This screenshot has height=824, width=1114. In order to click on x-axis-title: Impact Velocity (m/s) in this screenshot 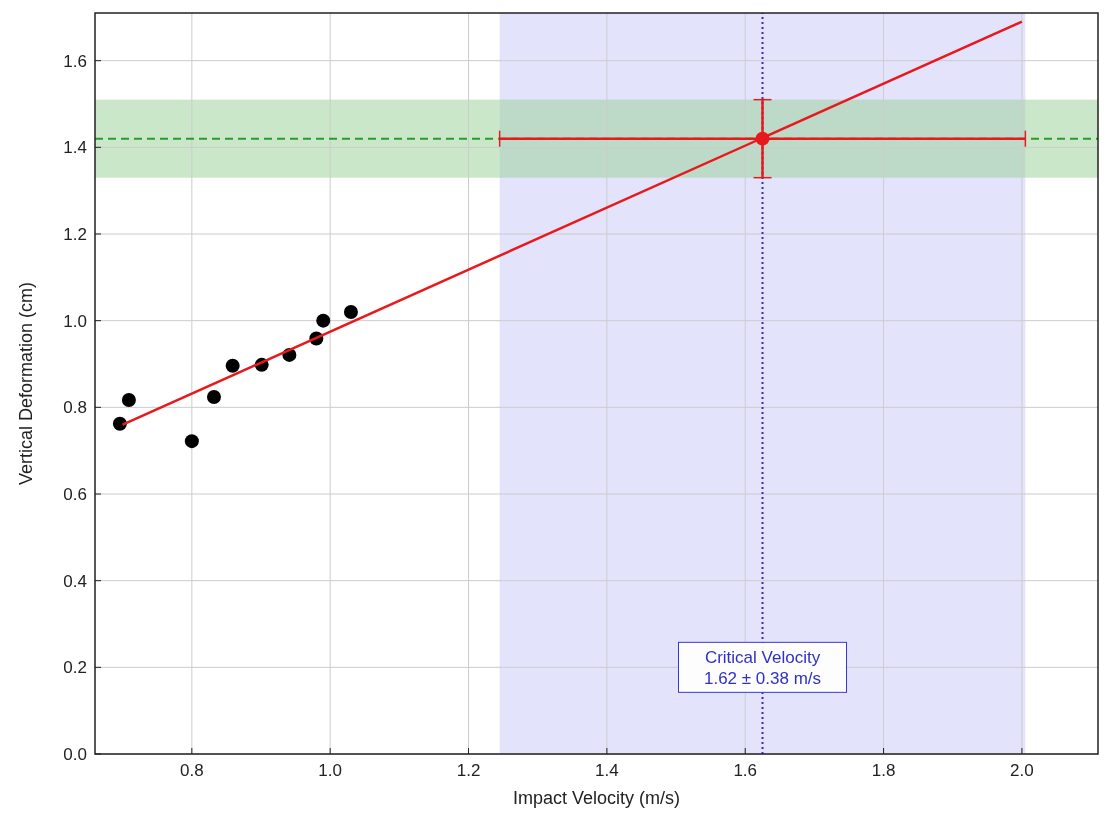, I will do `click(596, 798)`.